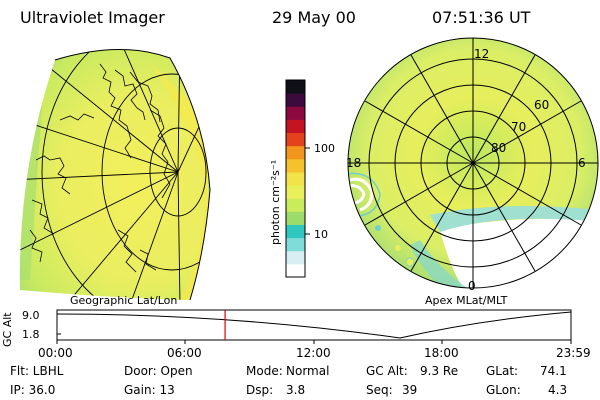 The width and height of the screenshot is (600, 400). What do you see at coordinates (184, 353) in the screenshot?
I see `timeline-xtick-0600: 06:00` at bounding box center [184, 353].